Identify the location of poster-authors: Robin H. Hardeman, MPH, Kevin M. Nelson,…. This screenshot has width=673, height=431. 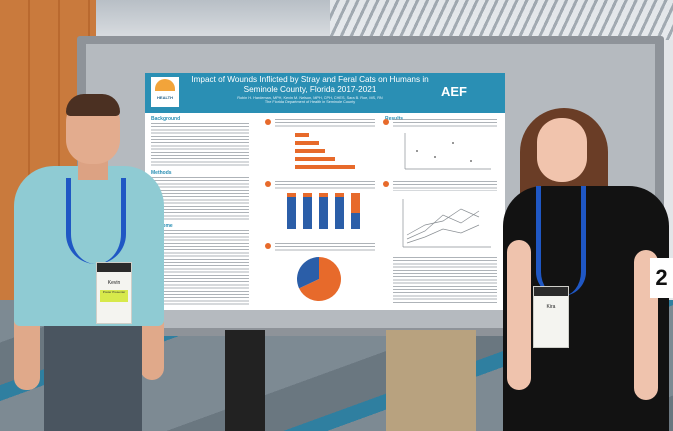
(310, 100).